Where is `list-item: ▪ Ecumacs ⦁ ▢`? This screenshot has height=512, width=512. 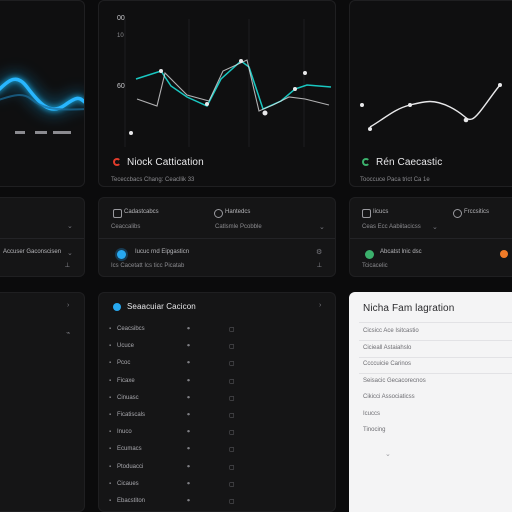
list-item: ▪ Ecumacs ⦁ ▢ is located at coordinates (217, 451).